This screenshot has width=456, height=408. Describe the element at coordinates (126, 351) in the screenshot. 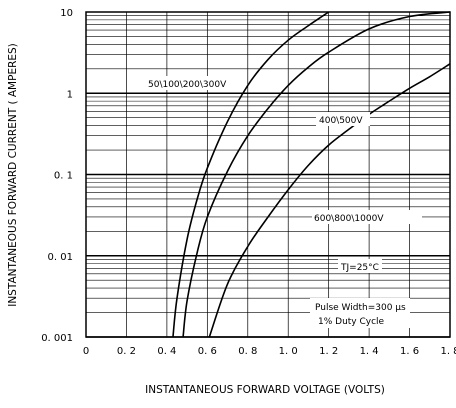

I see `x-tick-label: 0. 2` at that location.